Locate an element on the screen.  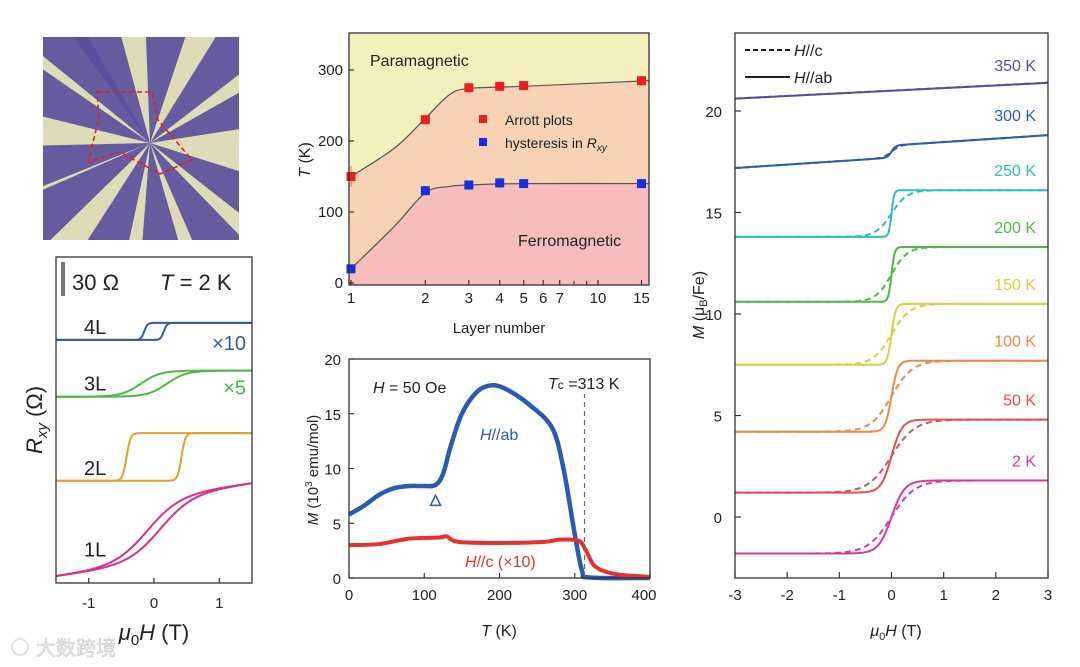
x-tick-label: 4 is located at coordinates (500, 298).